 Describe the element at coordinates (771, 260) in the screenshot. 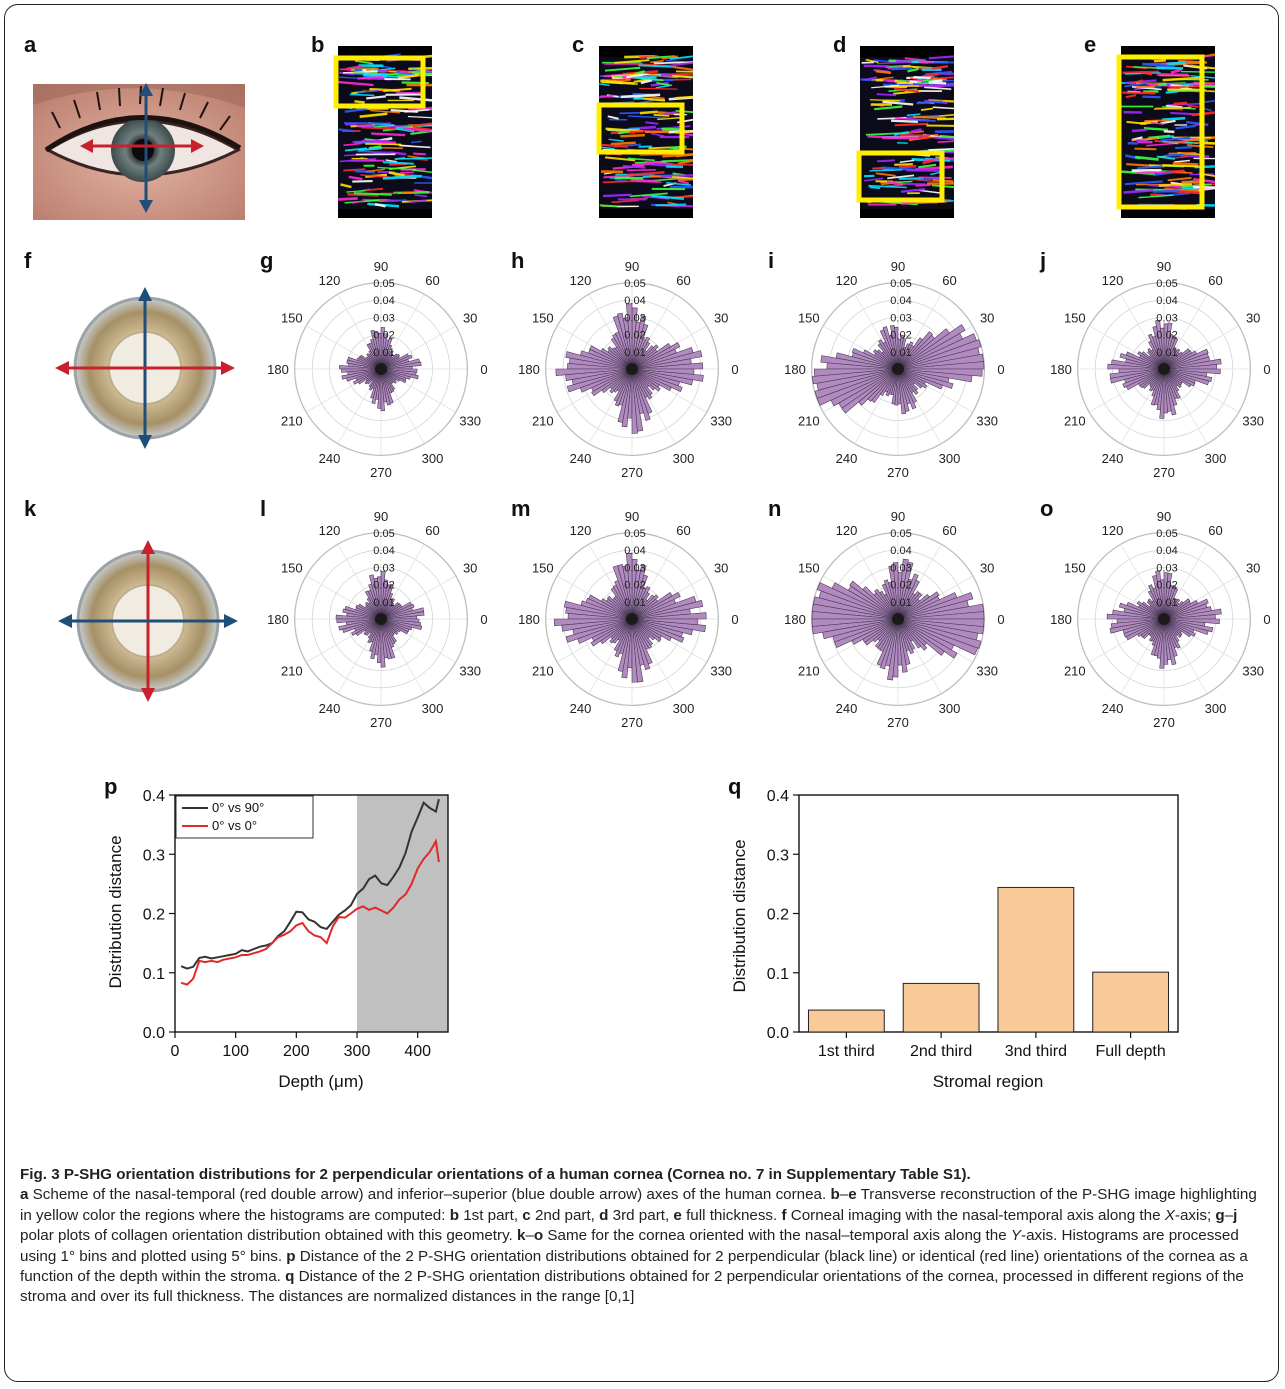

I see `panel-letter-i: i` at that location.